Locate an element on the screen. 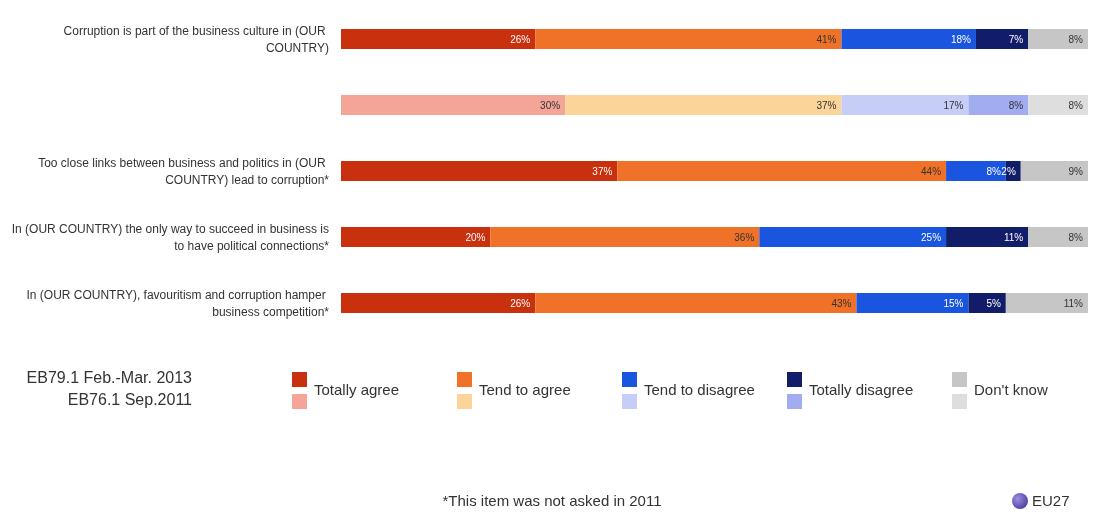 This screenshot has width=1104, height=516. y-tick-label: Too close links between business and politics in (OUR COUNTRY) lead to corruption* is located at coordinates (184, 171).